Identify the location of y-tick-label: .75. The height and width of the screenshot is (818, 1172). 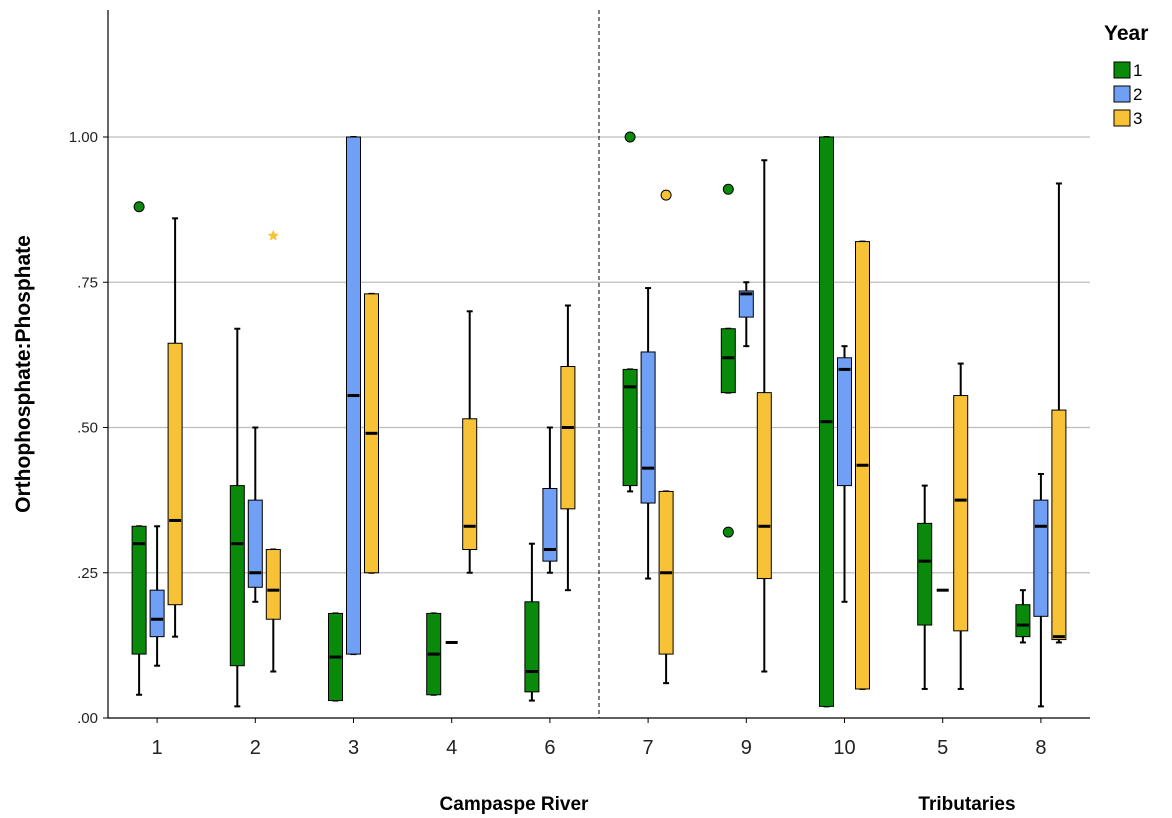
(87, 282).